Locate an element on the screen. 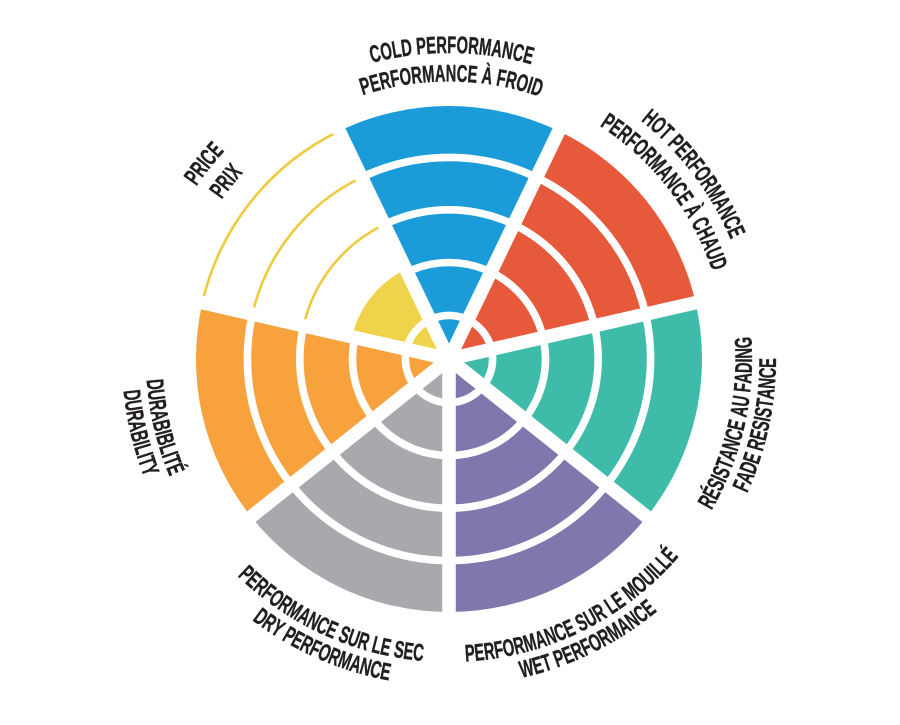 Image resolution: width=900 pixels, height=725 pixels. svg-text: T is located at coordinates (765, 403).